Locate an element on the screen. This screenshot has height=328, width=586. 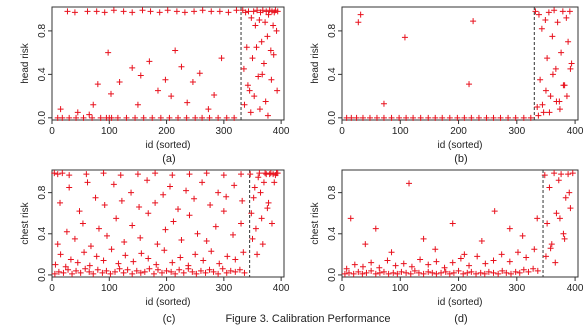
x-tick-label: 400 is located at coordinates (575, 288).